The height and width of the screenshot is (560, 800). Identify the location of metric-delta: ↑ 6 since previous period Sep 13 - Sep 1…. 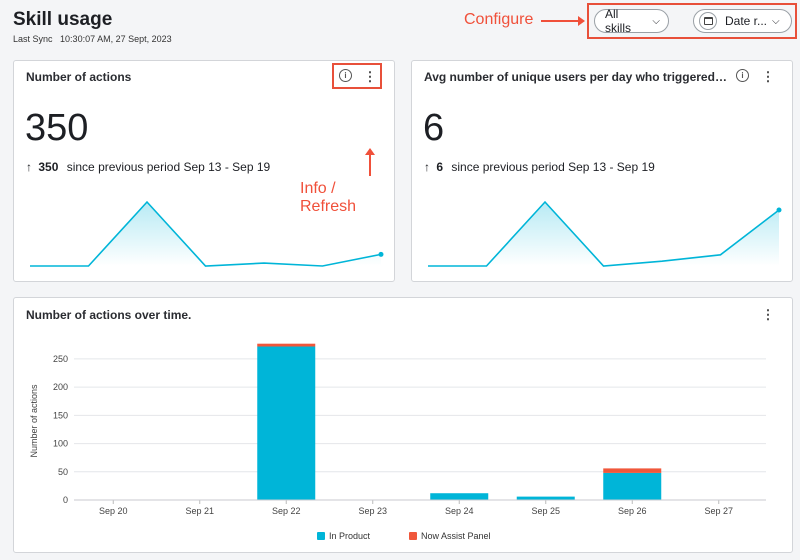
(539, 167).